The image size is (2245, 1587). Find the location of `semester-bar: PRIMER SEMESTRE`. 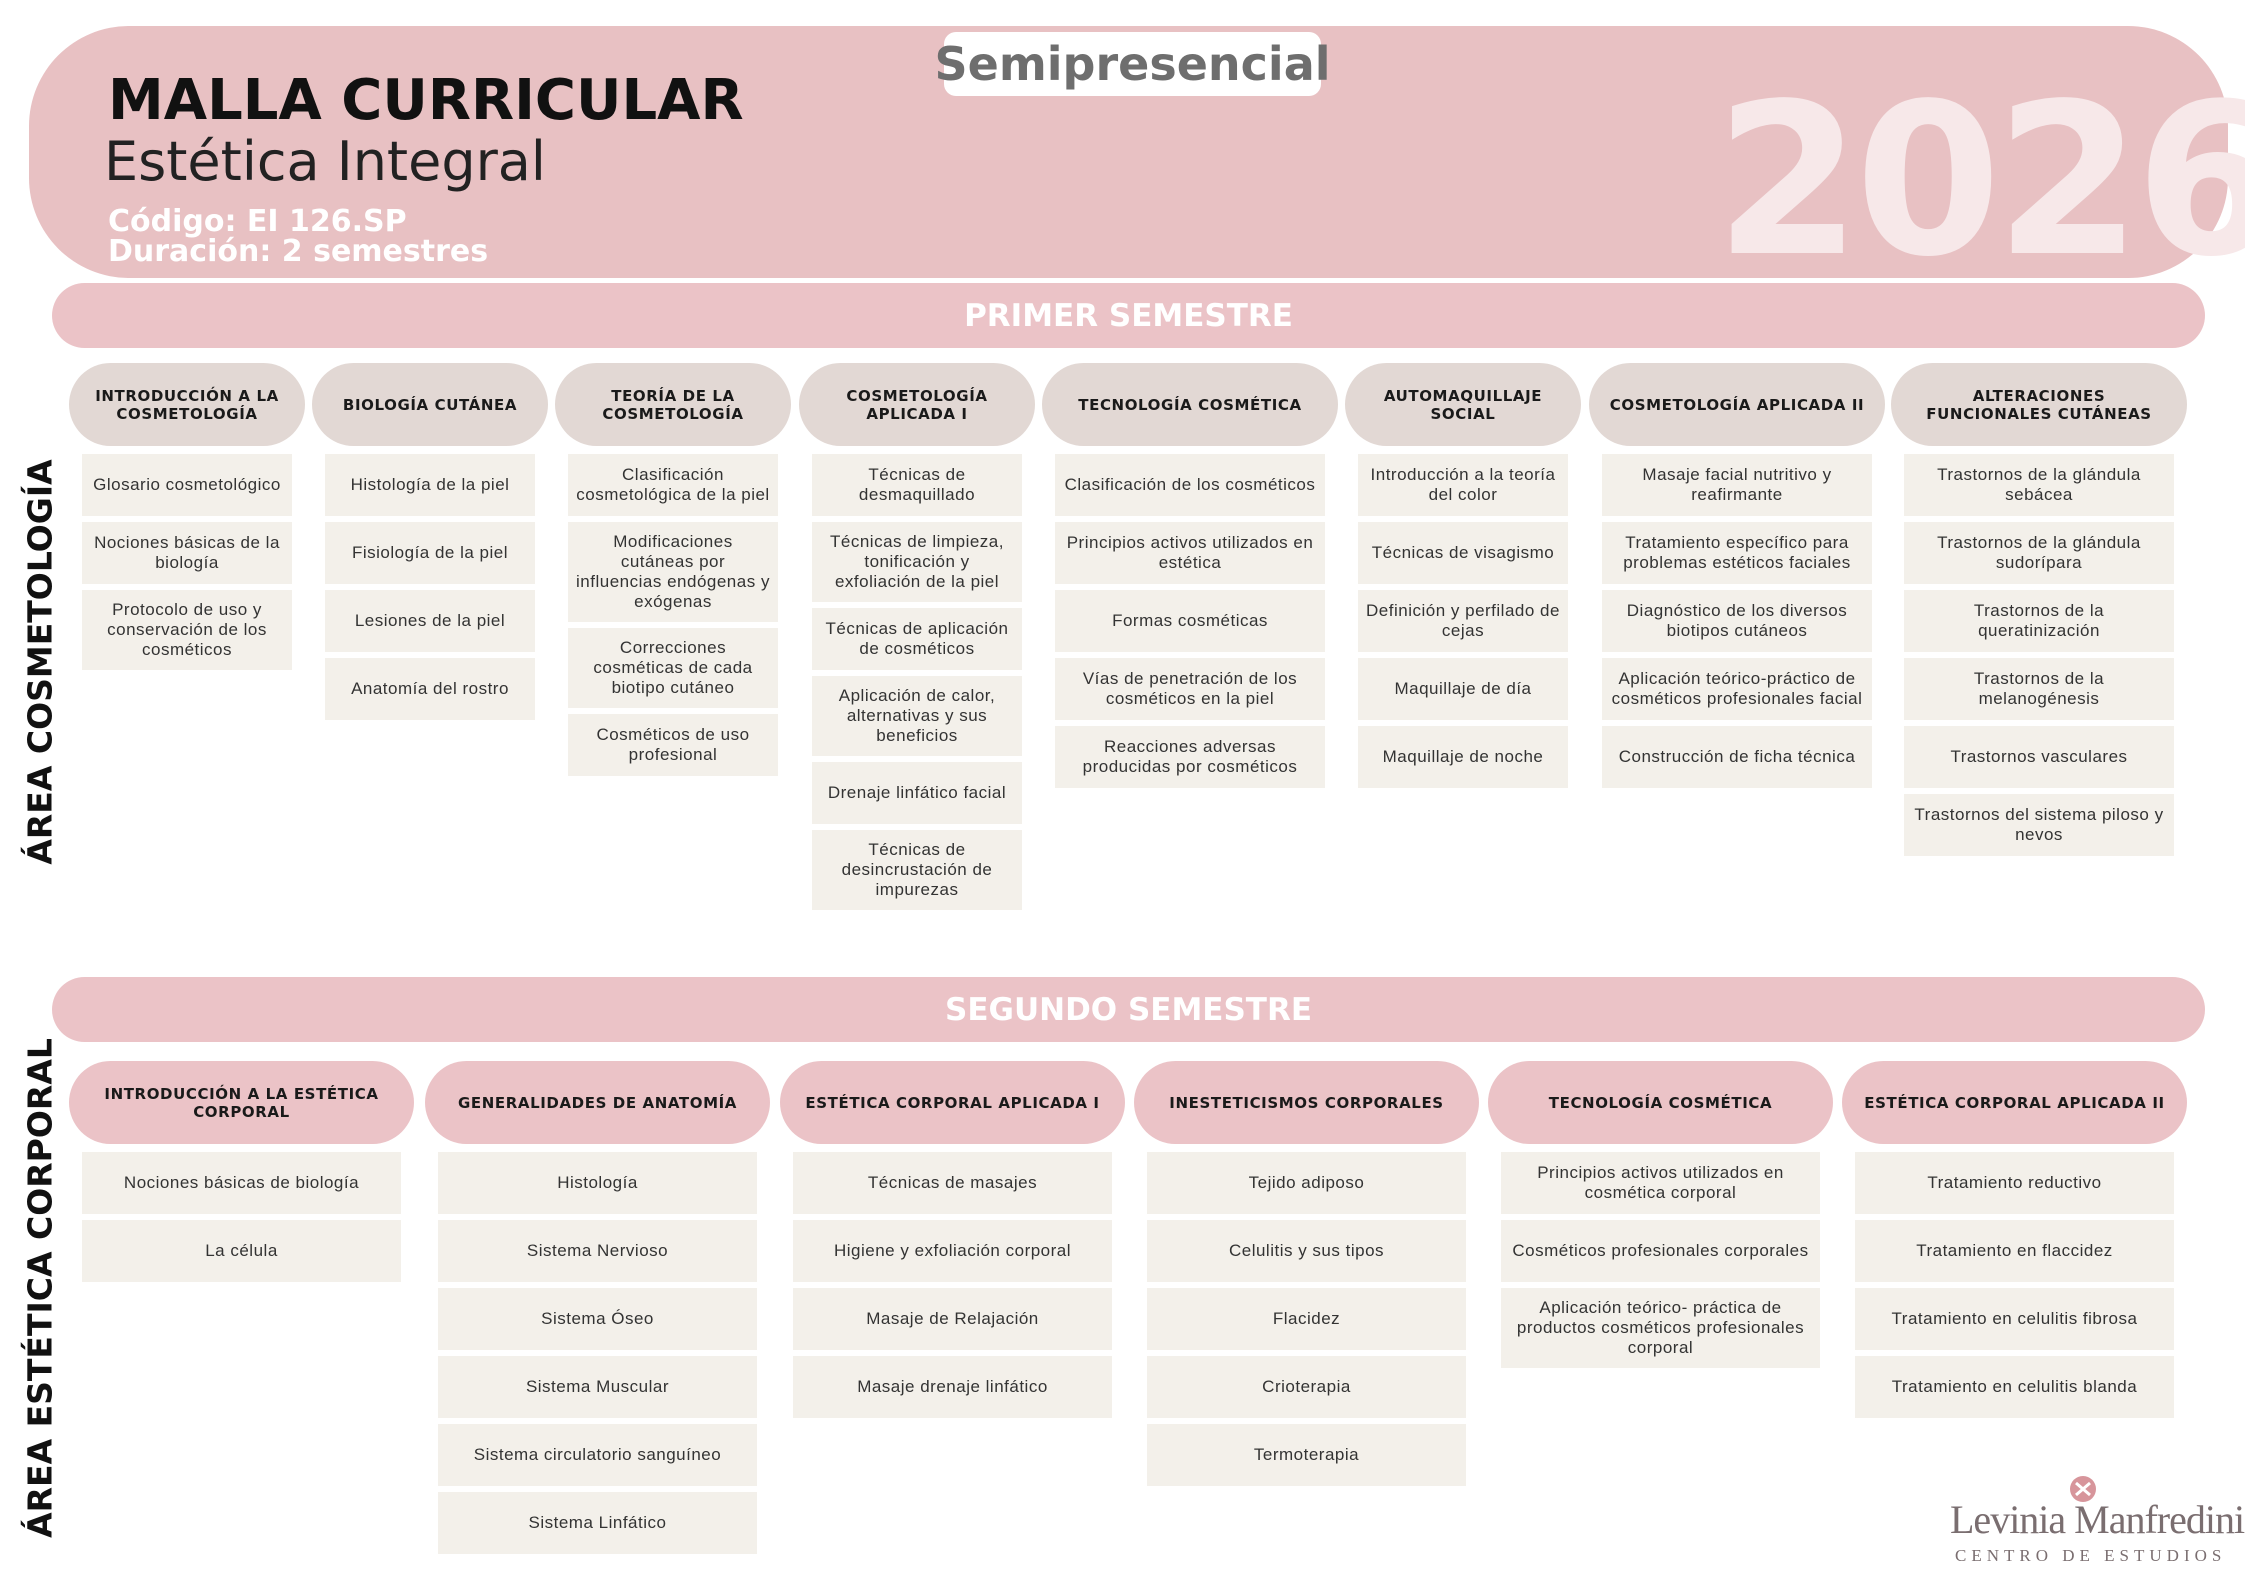

semester-bar: PRIMER SEMESTRE is located at coordinates (1128, 315).